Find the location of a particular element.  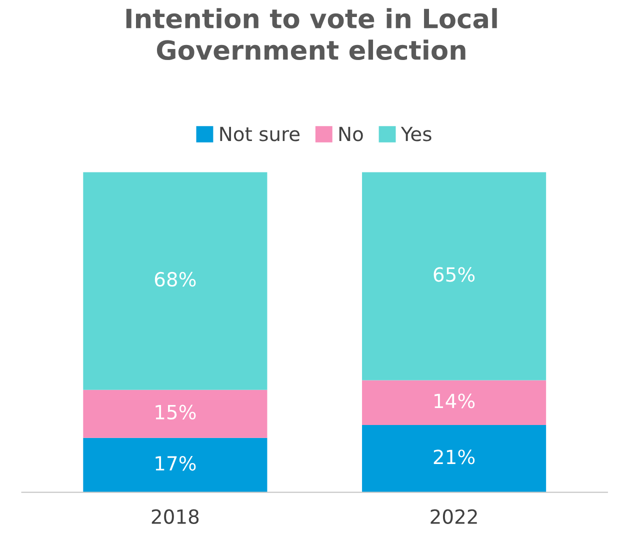

legend-label: No is located at coordinates (351, 134).